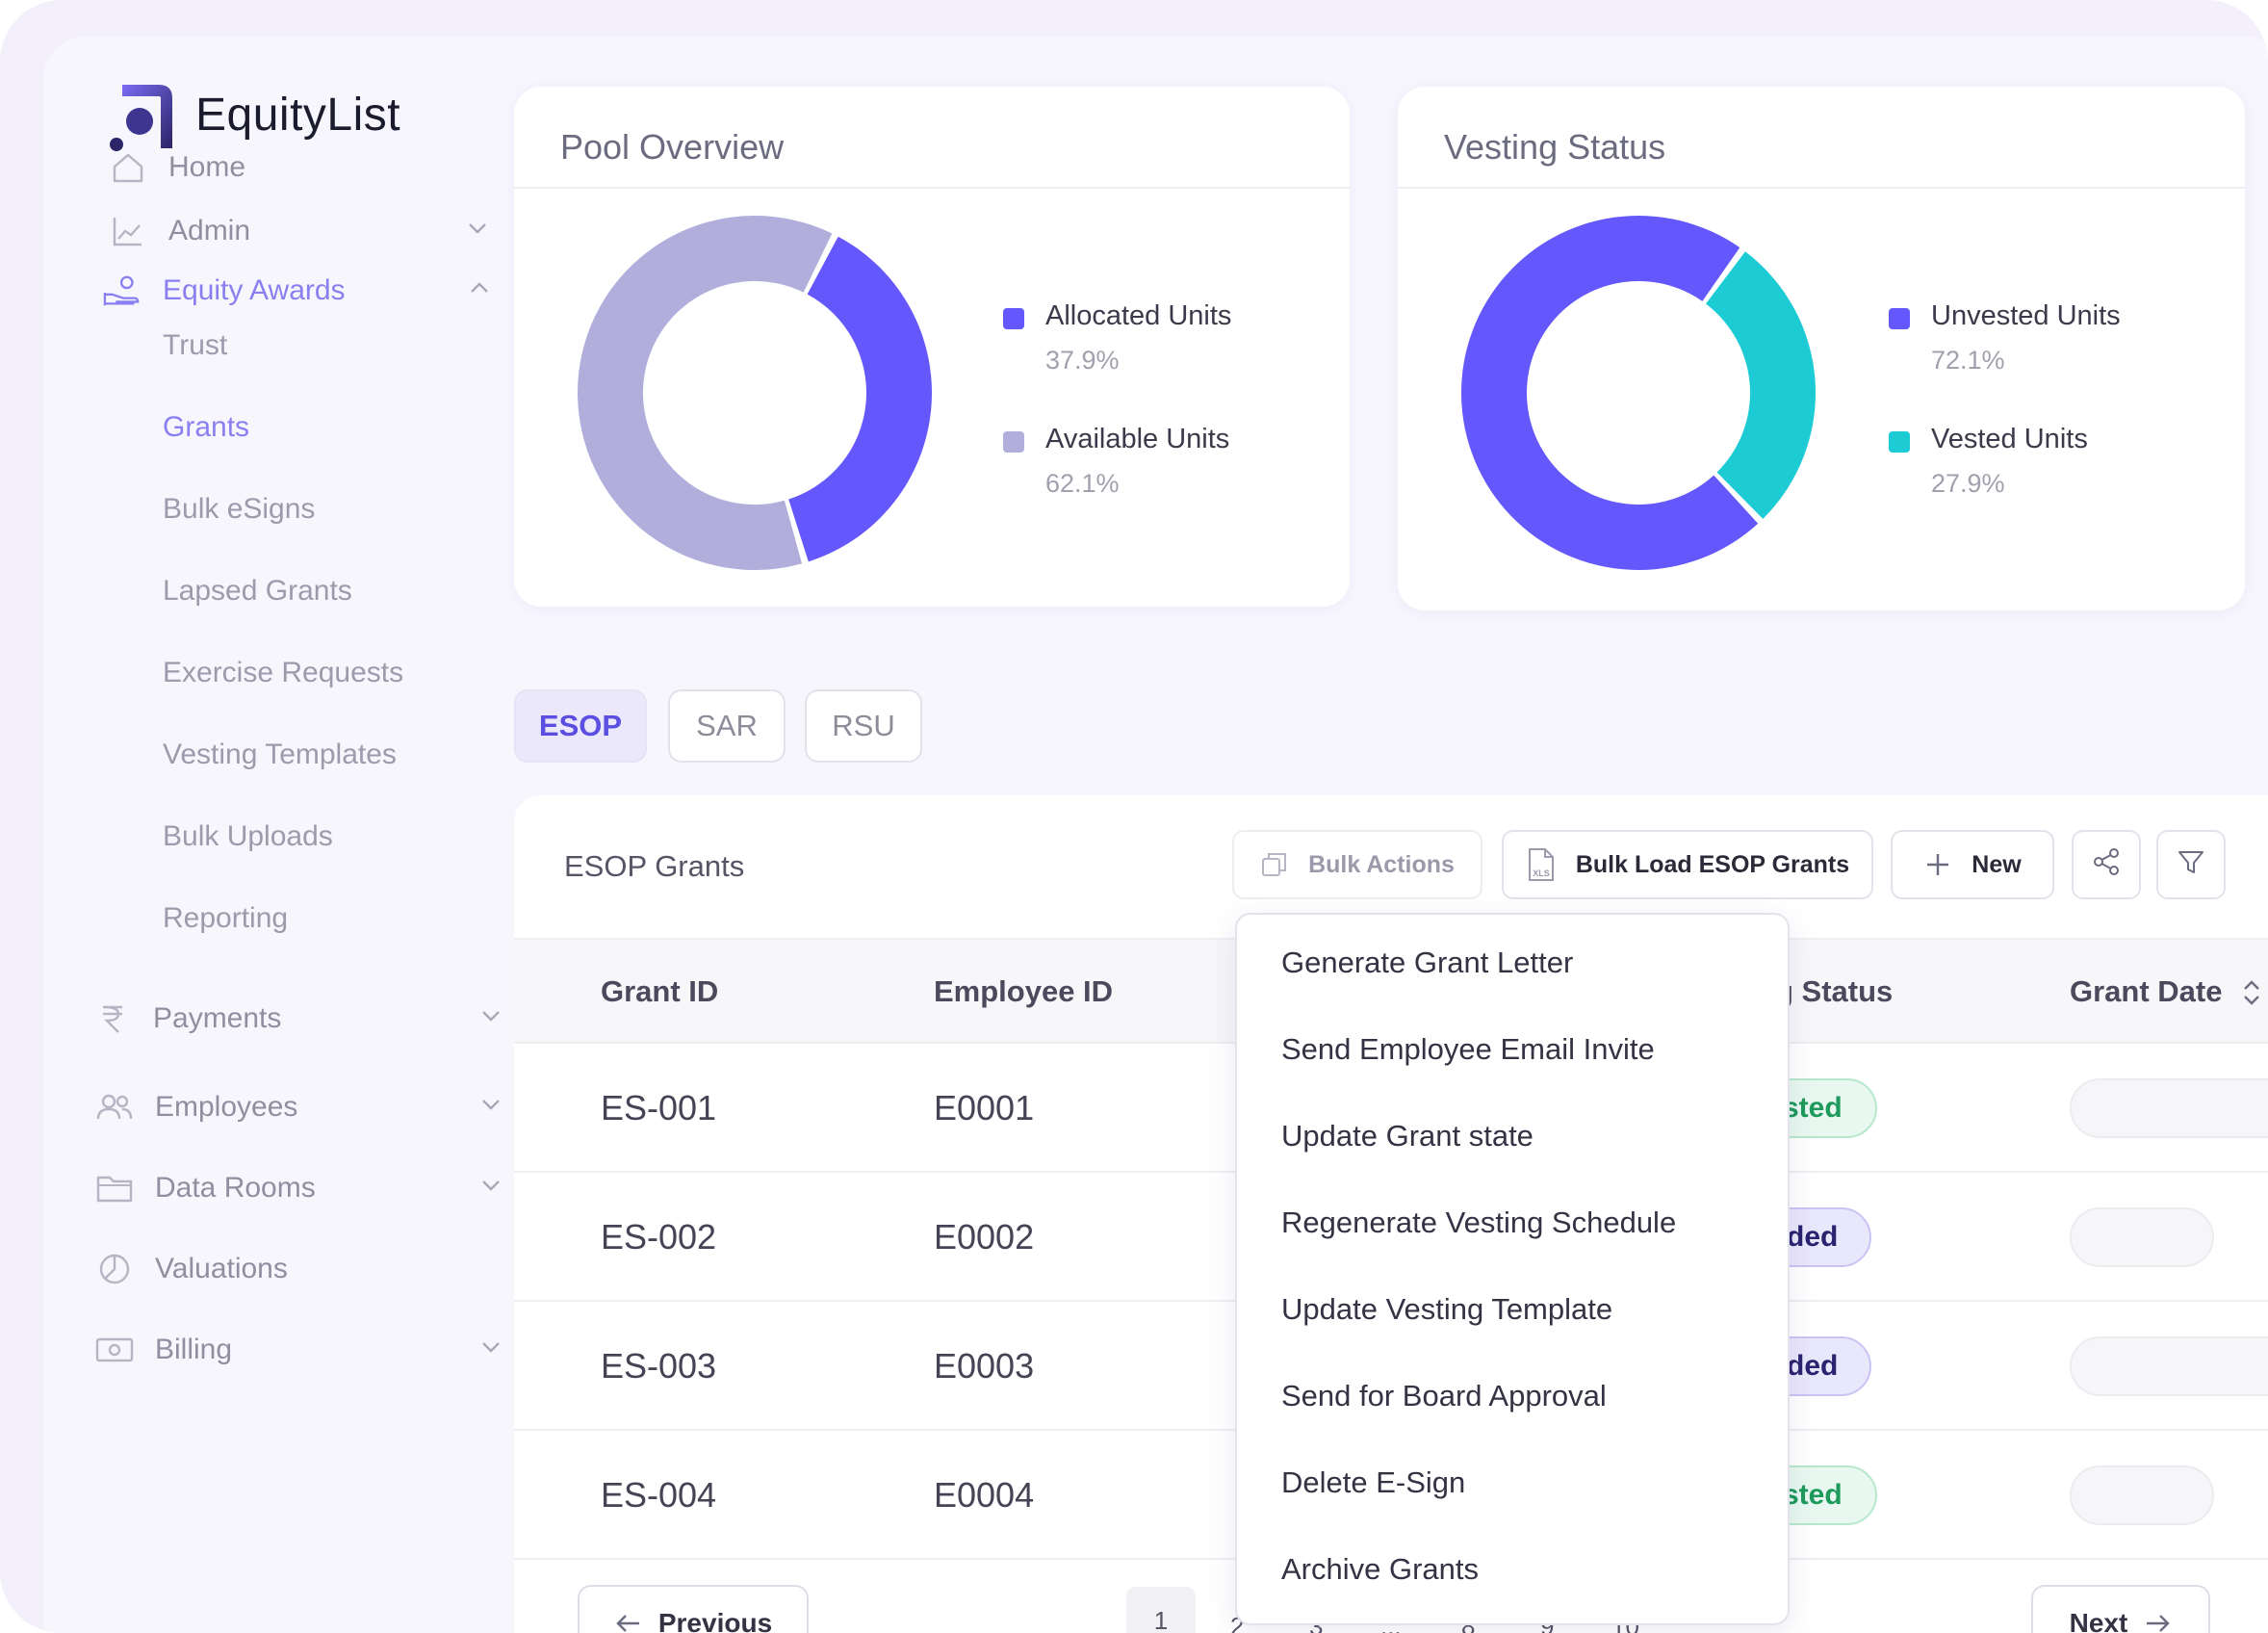 The height and width of the screenshot is (1633, 2268). Describe the element at coordinates (1447, 1309) in the screenshot. I see `menu-item-update-vesting-template: Update Vesting Template` at that location.